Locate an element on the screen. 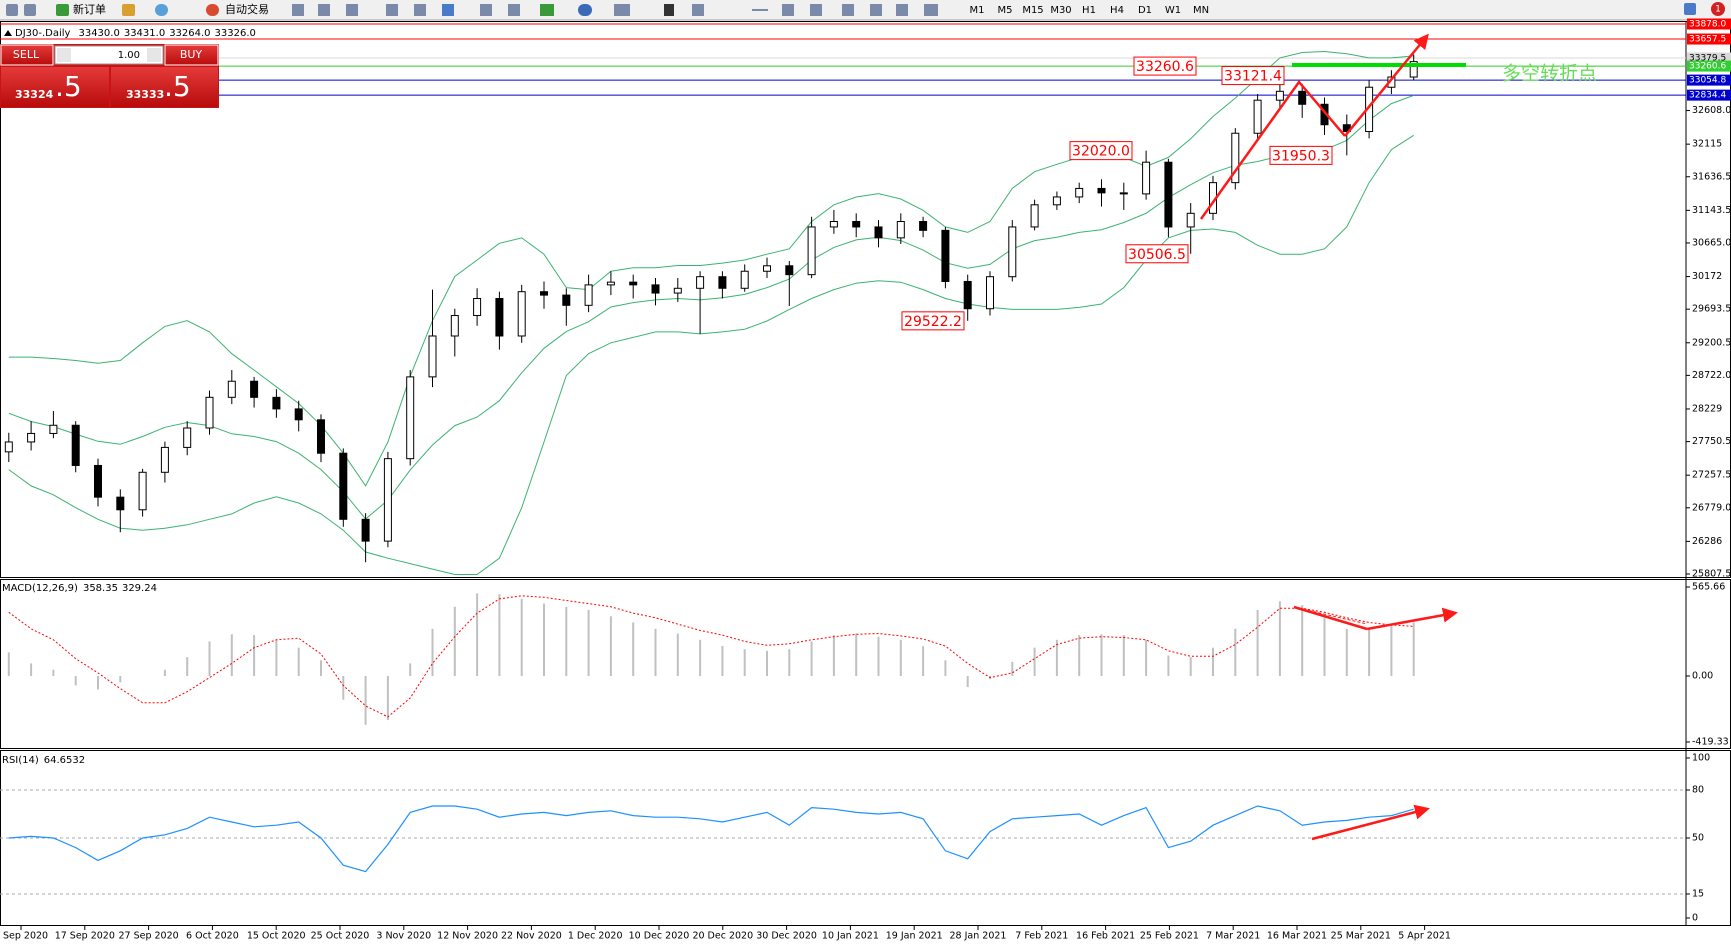 The width and height of the screenshot is (1731, 945). indicator-value: 358.35 is located at coordinates (100, 588).